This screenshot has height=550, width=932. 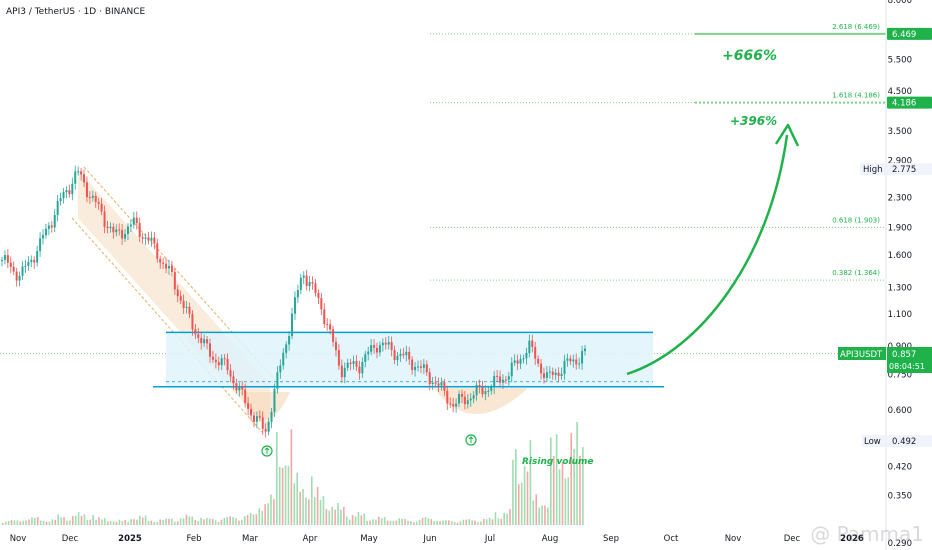 I want to click on badge-high: 2.775, so click(x=904, y=170).